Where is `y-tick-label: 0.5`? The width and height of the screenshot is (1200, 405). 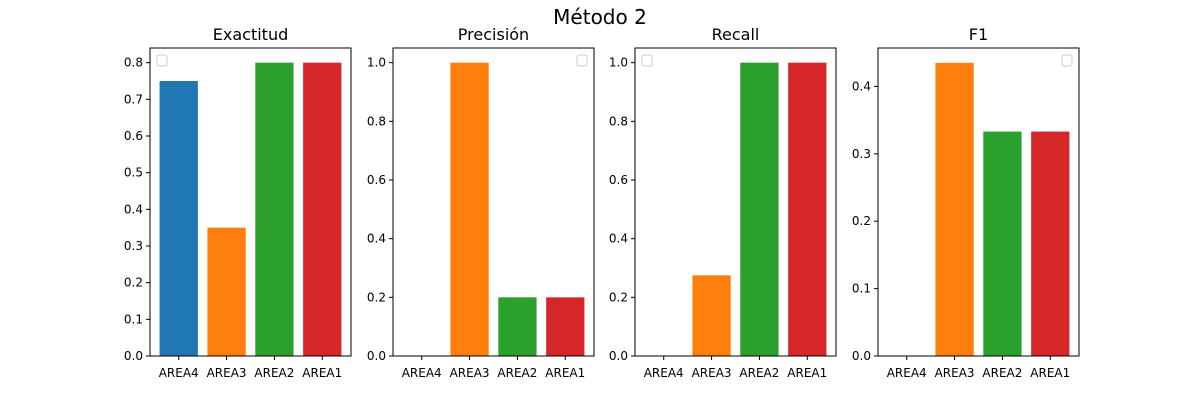 y-tick-label: 0.5 is located at coordinates (133, 173).